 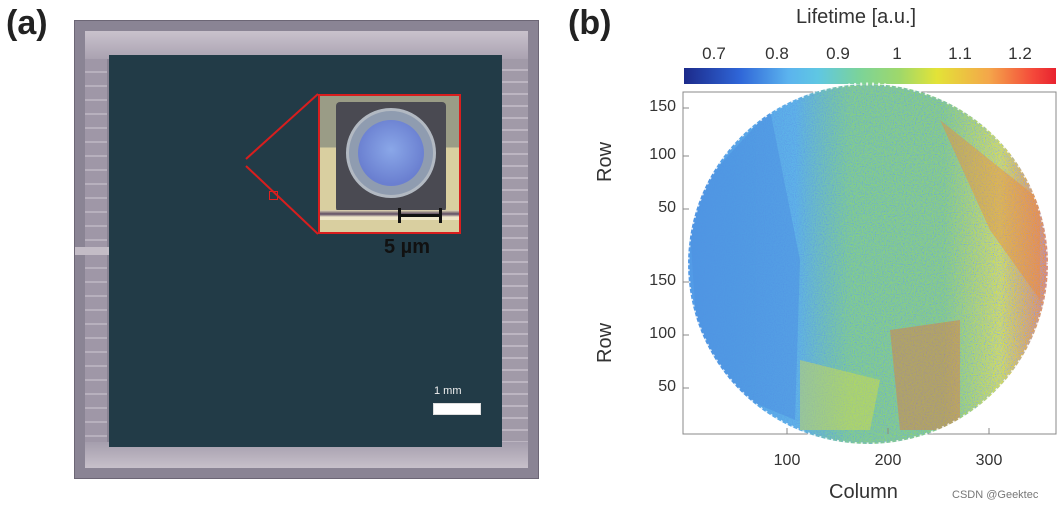 I want to click on zoom-inset, so click(x=389, y=164).